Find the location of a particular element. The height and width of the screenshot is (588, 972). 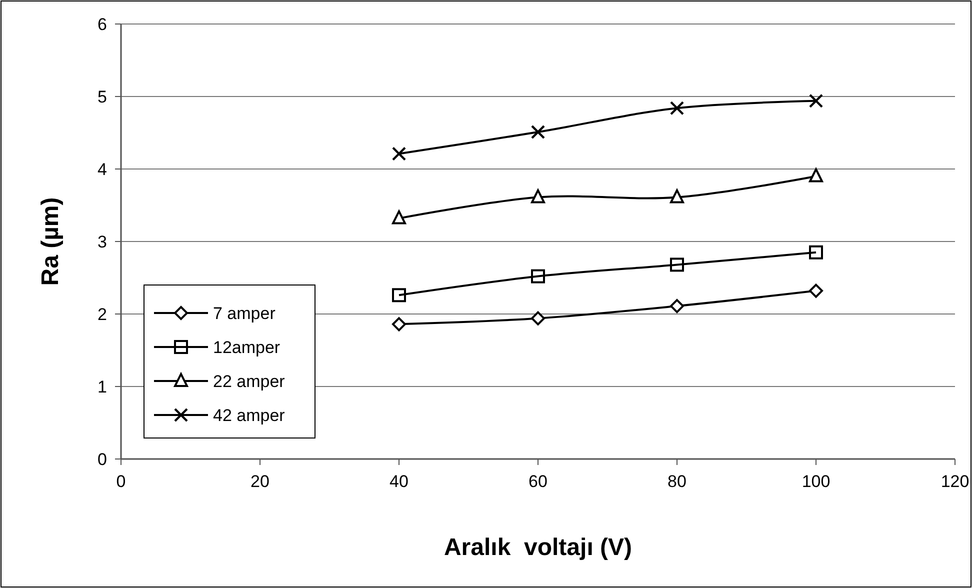

y-axis-title: Ra (µm) is located at coordinates (50, 241).